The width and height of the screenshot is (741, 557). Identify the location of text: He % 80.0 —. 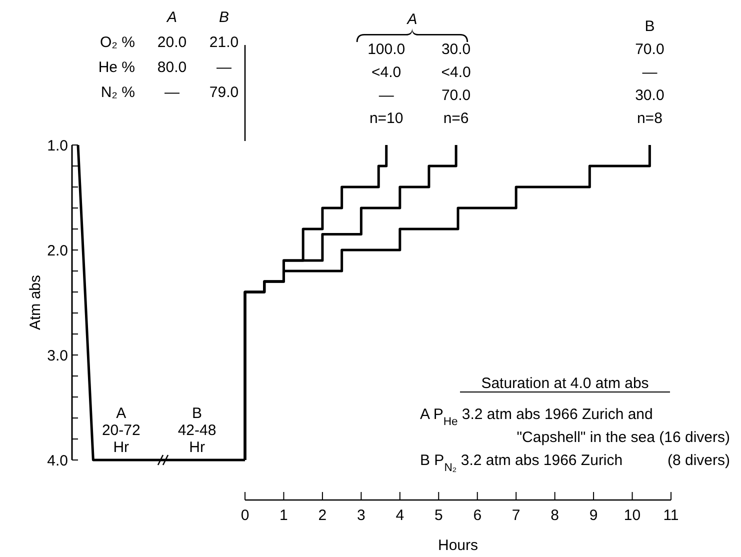
(165, 67).